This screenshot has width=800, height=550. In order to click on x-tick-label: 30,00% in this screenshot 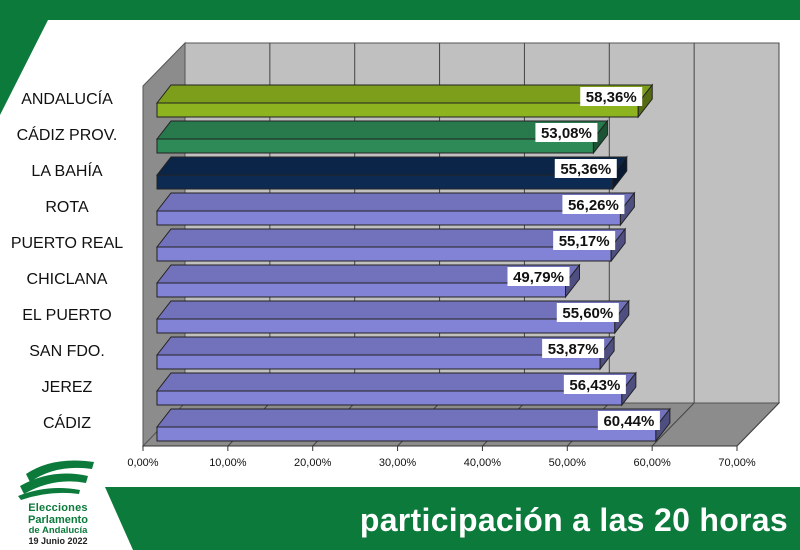, I will do `click(398, 463)`.